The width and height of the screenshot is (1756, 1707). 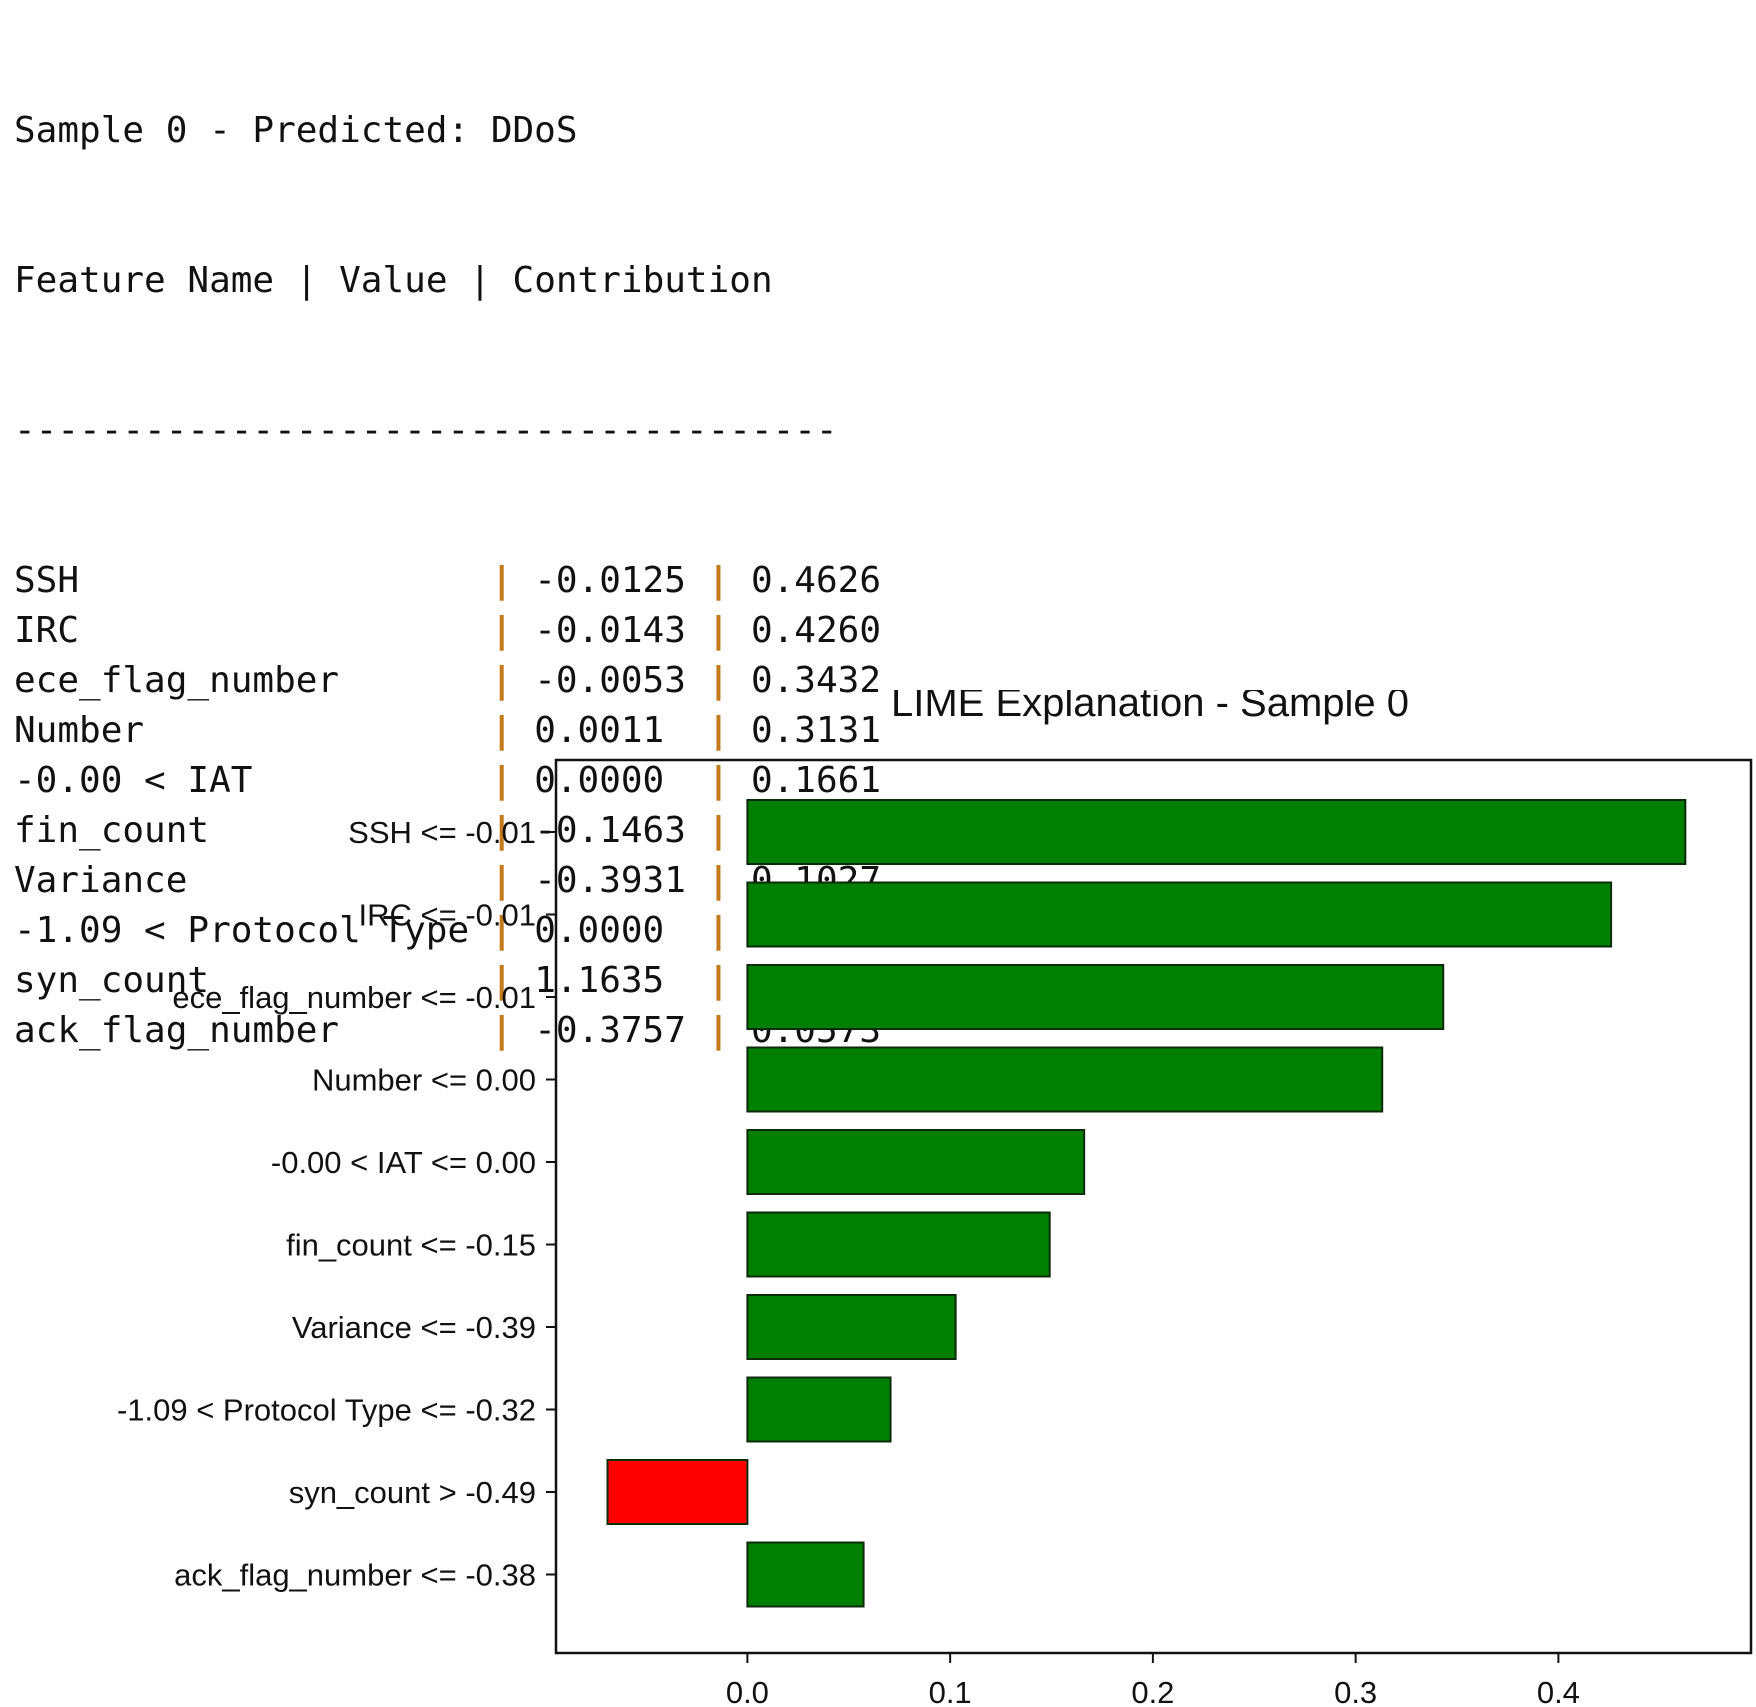 What do you see at coordinates (355, 1575) in the screenshot?
I see `y-tick-label: ack_flag_number <= -0.38` at bounding box center [355, 1575].